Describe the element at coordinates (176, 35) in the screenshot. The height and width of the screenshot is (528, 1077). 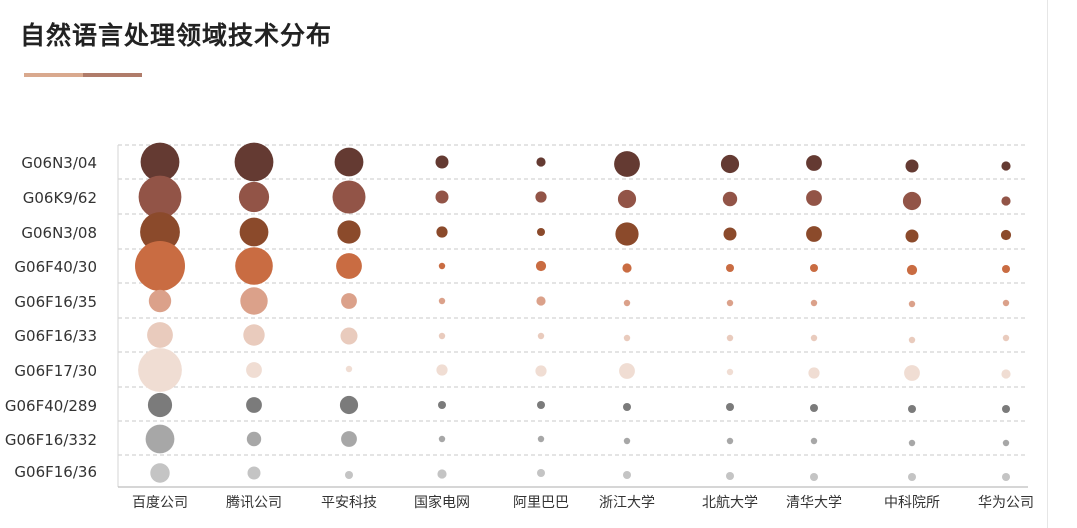
I see `chart-title: 自然语言处理领域技术分布` at that location.